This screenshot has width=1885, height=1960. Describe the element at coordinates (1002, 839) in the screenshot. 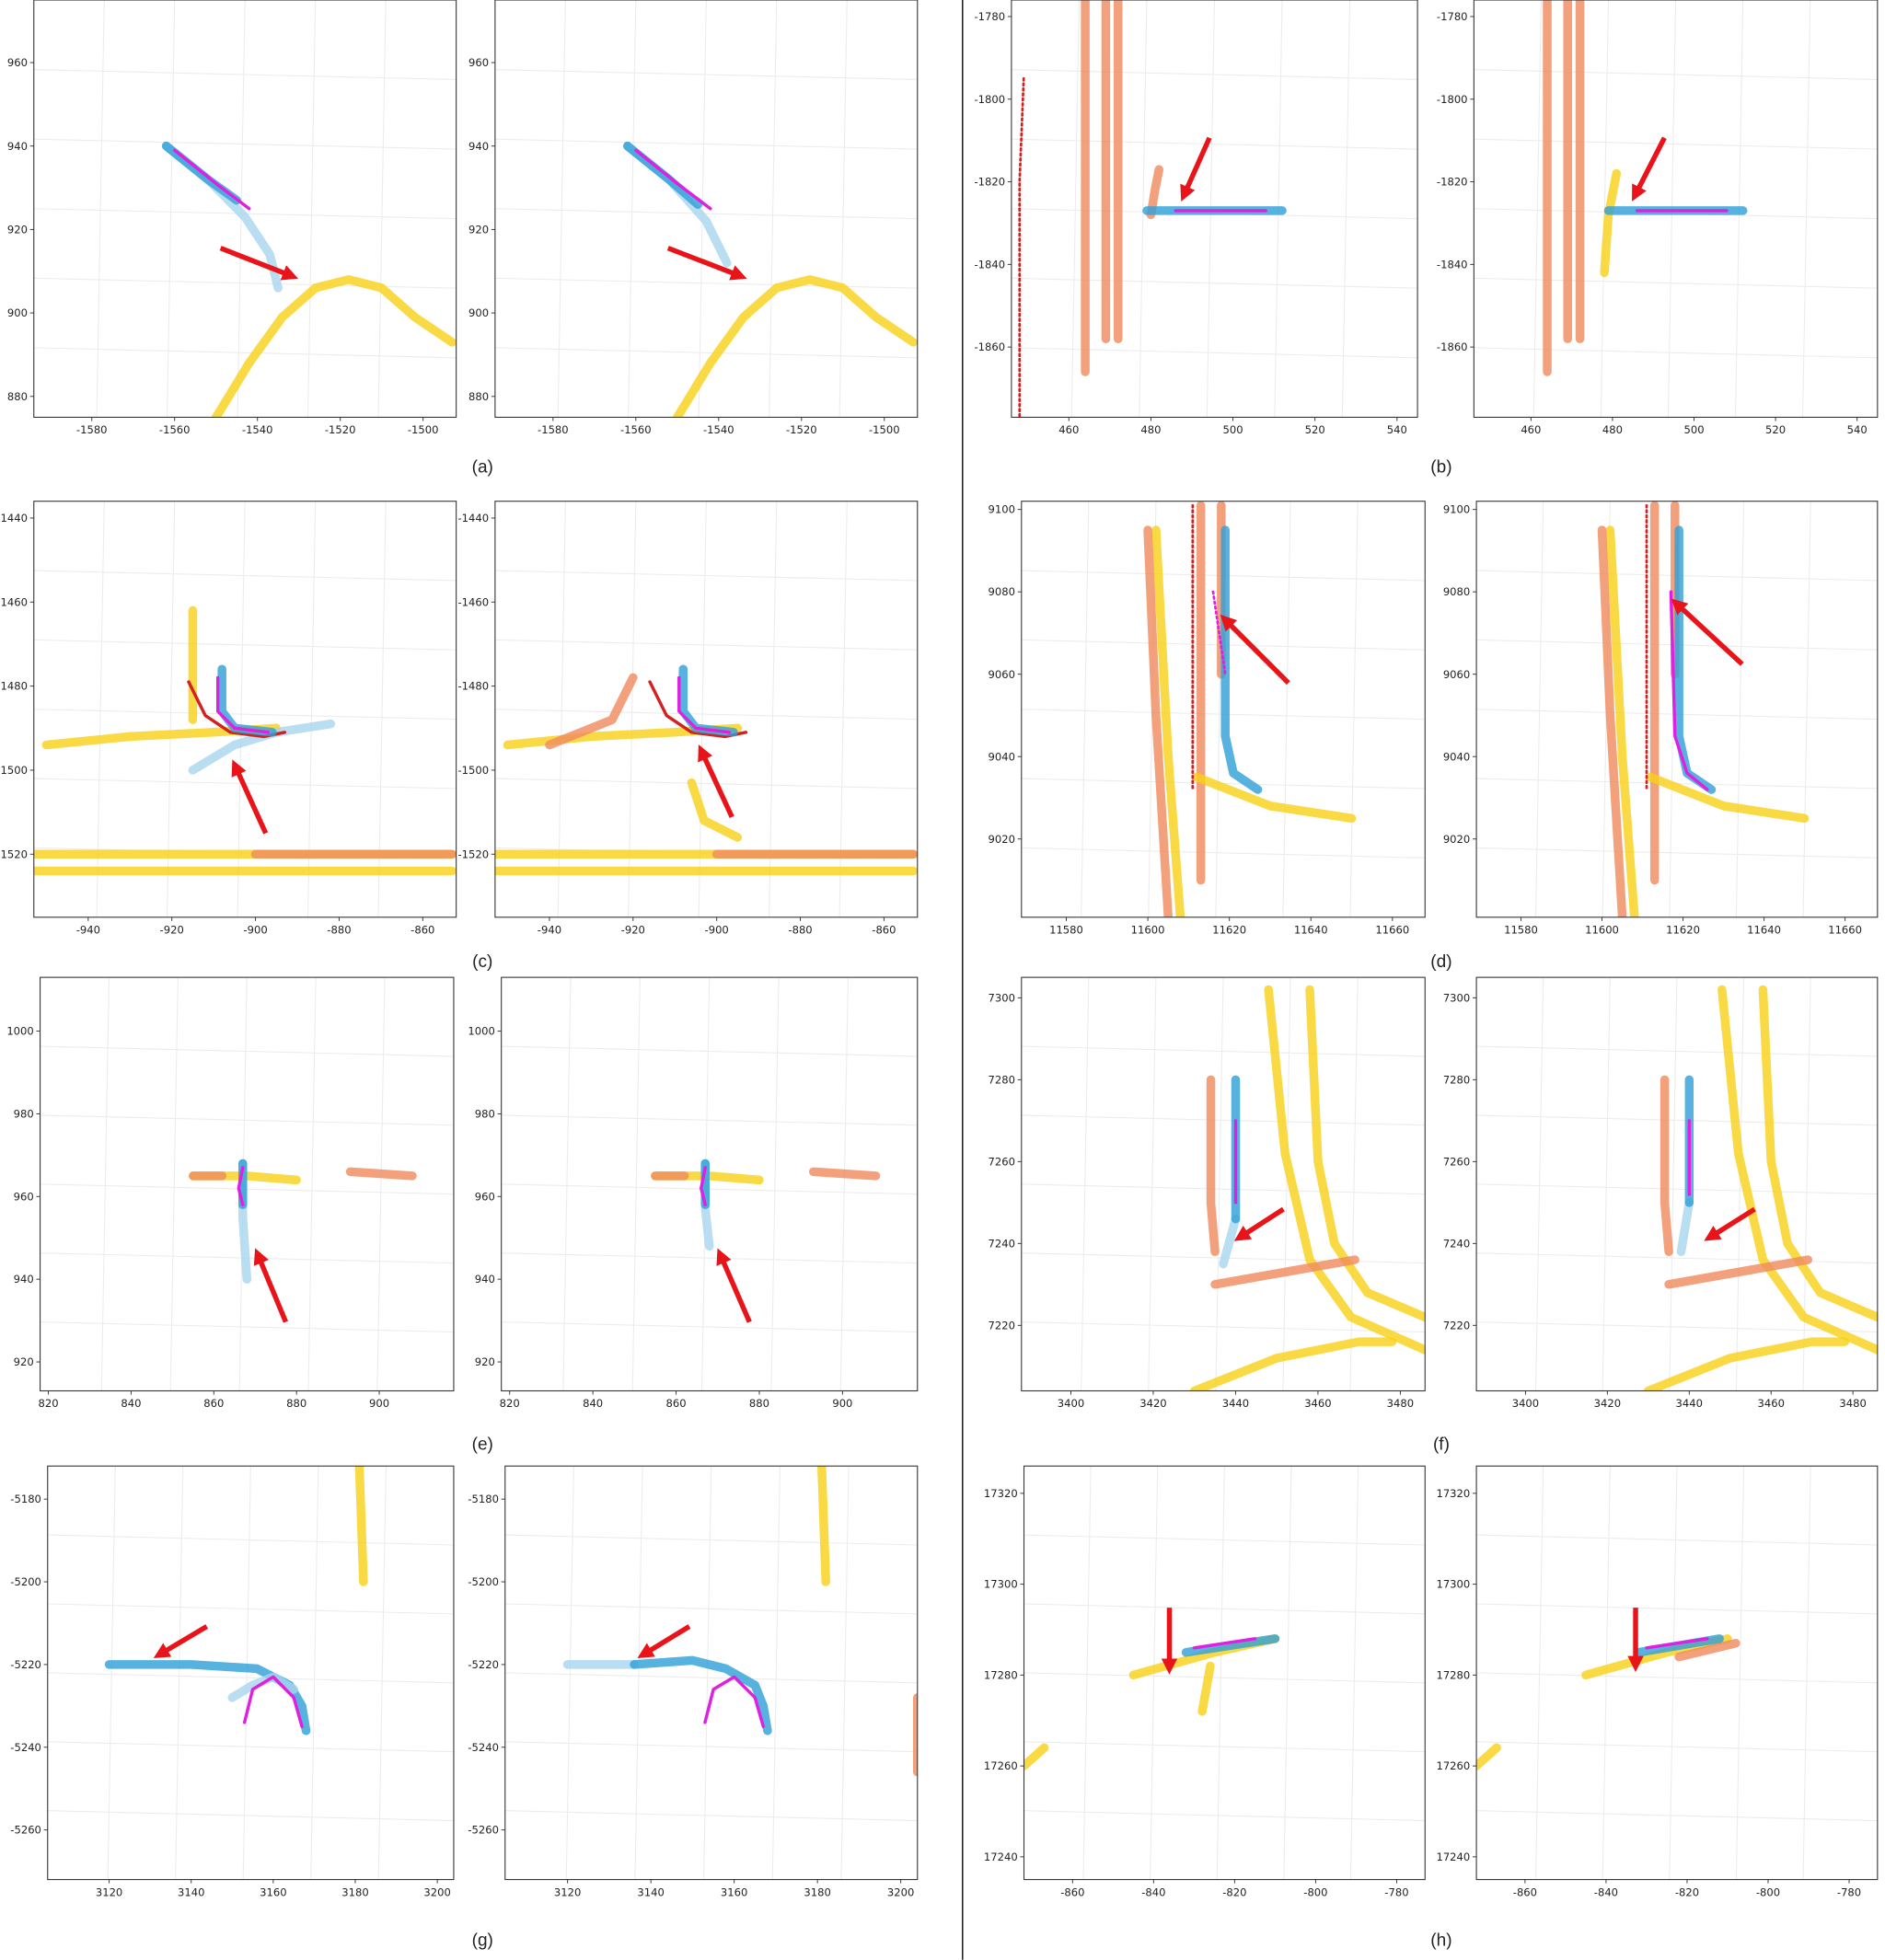

I see `y-tick-label: 9020` at that location.